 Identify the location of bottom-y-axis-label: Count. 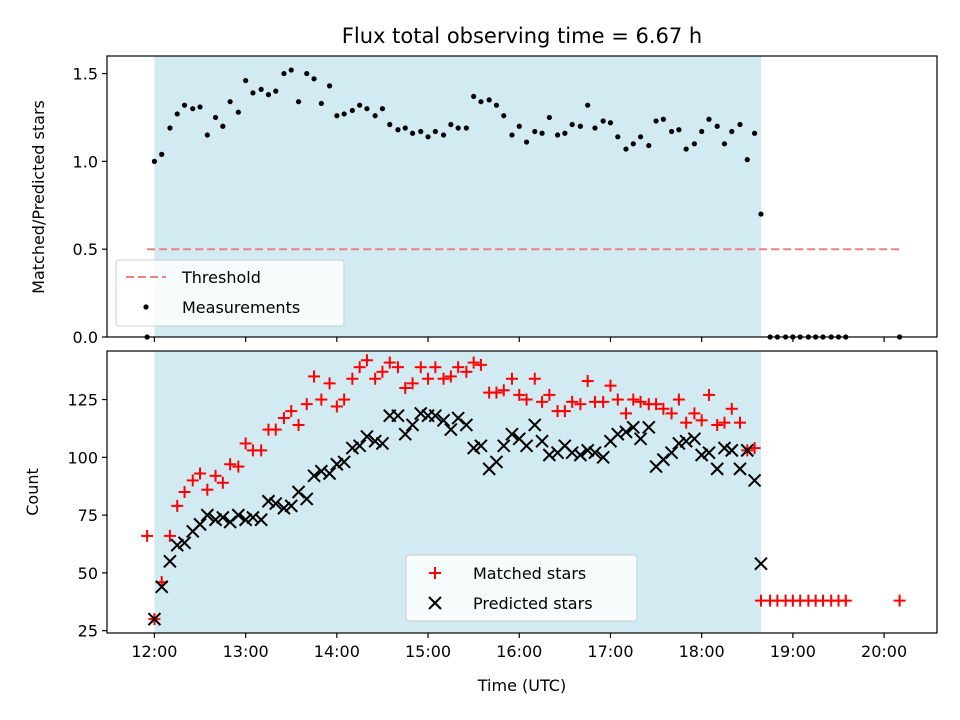
(32, 492).